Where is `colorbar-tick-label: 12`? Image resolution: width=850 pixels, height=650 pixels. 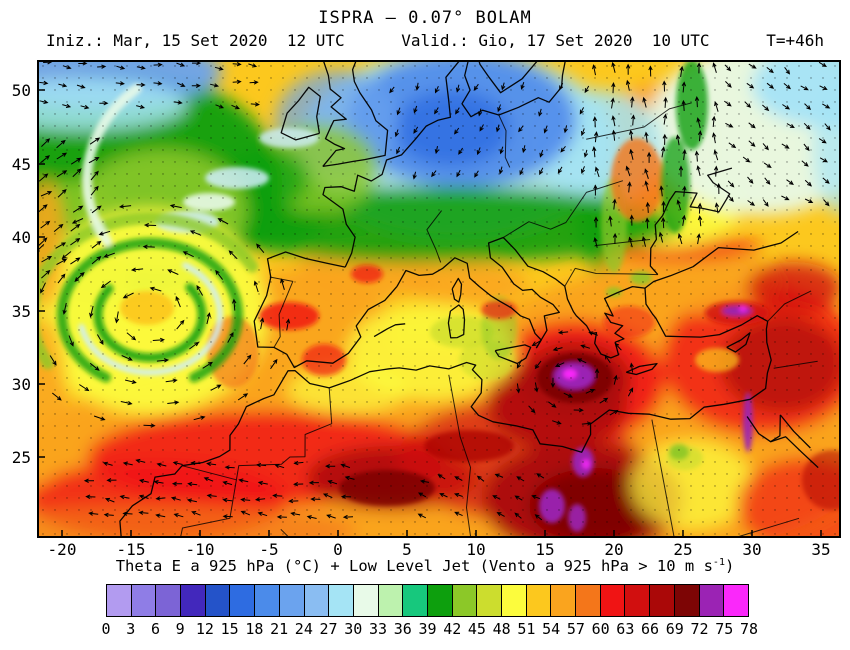
colorbar-tick-label: 12 is located at coordinates (204, 629).